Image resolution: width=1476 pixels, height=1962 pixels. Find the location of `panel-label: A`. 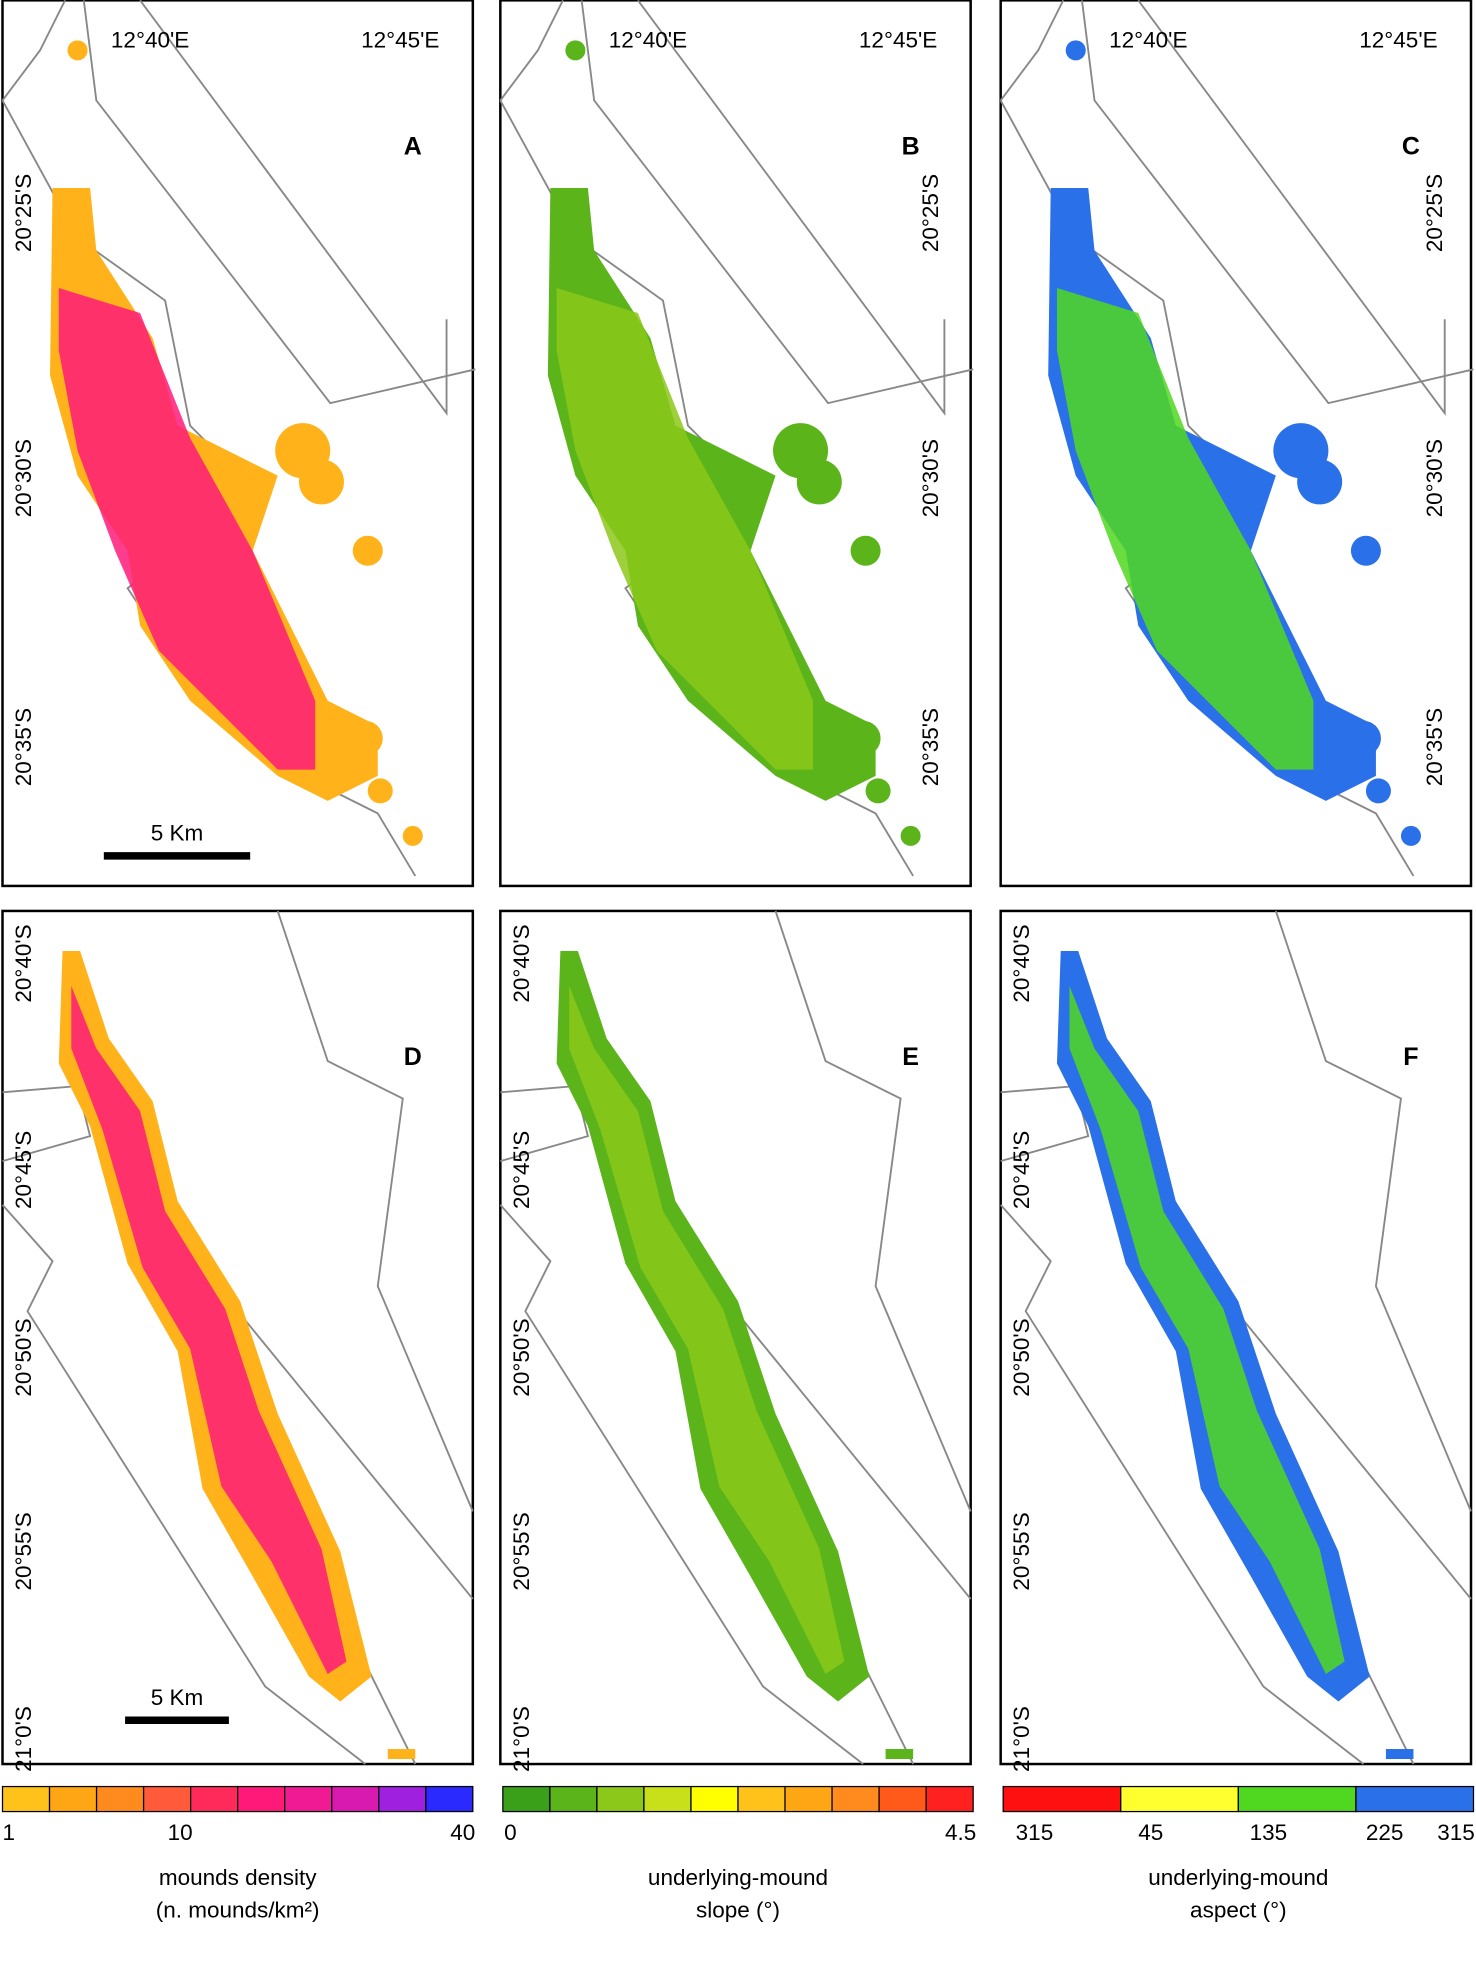

panel-label: A is located at coordinates (413, 147).